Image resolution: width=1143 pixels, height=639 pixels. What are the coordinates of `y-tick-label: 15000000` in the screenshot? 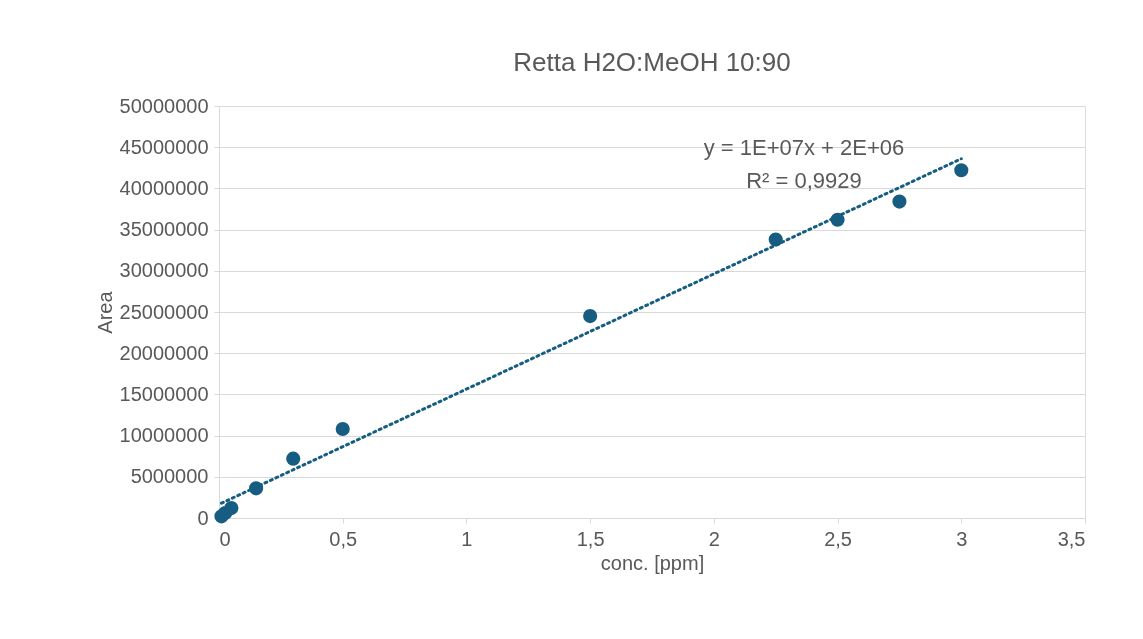 It's located at (164, 393).